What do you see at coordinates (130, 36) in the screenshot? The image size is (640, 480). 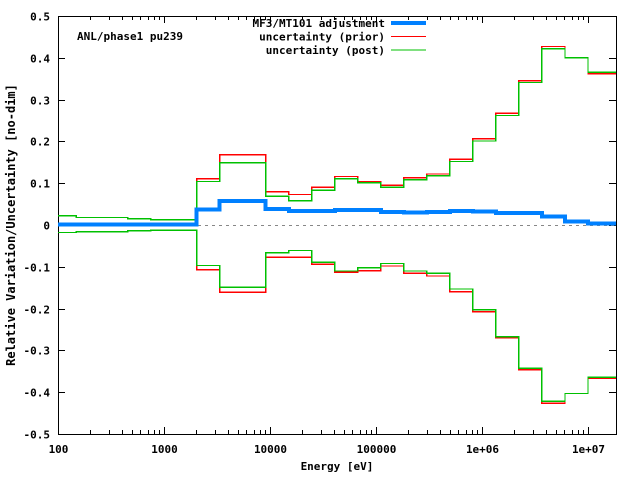 I see `chart-title: ANL/phase1 pu239` at bounding box center [130, 36].